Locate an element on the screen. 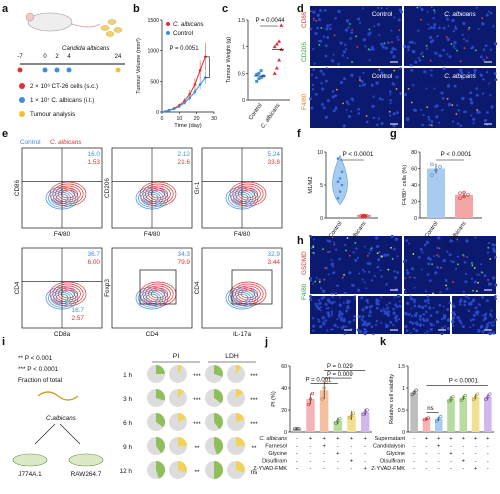 Image resolution: width=500 pixels, height=494 pixels. y-tick-label: 1 is located at coordinates (403, 389).